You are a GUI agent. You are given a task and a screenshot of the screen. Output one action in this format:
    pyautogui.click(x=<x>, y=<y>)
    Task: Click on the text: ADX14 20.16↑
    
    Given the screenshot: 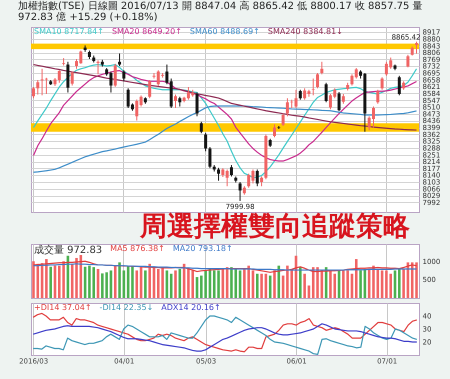 What is the action you would take?
    pyautogui.click(x=191, y=307)
    